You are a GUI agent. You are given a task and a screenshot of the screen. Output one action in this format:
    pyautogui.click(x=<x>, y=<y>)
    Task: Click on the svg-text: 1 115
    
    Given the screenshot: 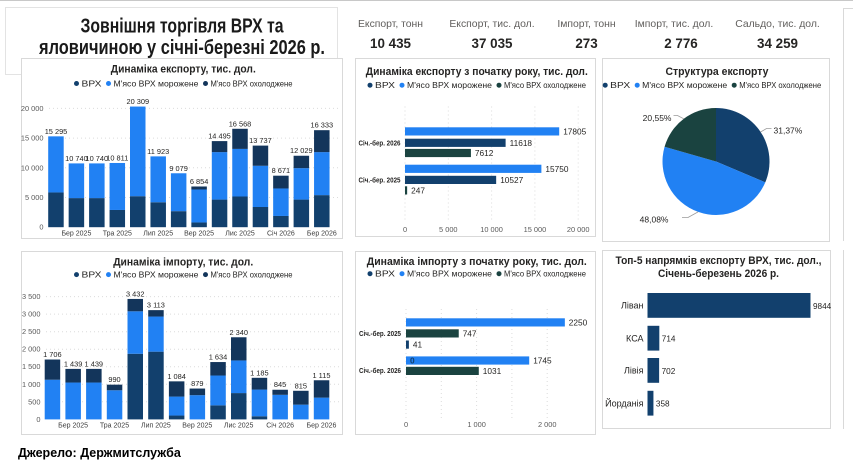 What is the action you would take?
    pyautogui.click(x=321, y=375)
    